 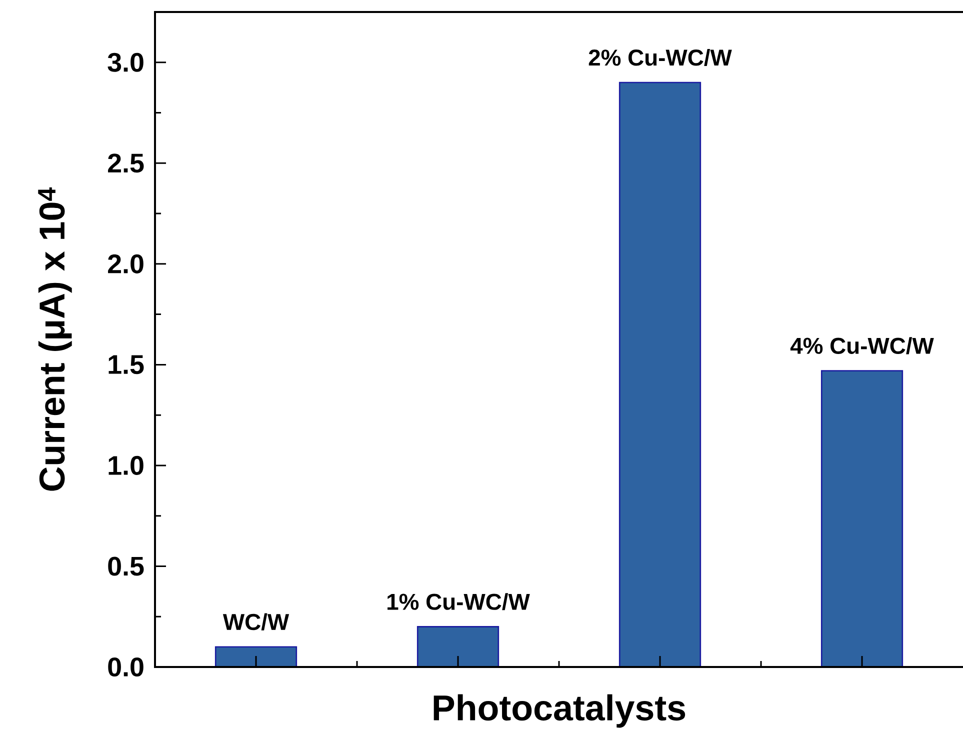 What do you see at coordinates (560, 711) in the screenshot?
I see `x-axis-title: Photocatalysts` at bounding box center [560, 711].